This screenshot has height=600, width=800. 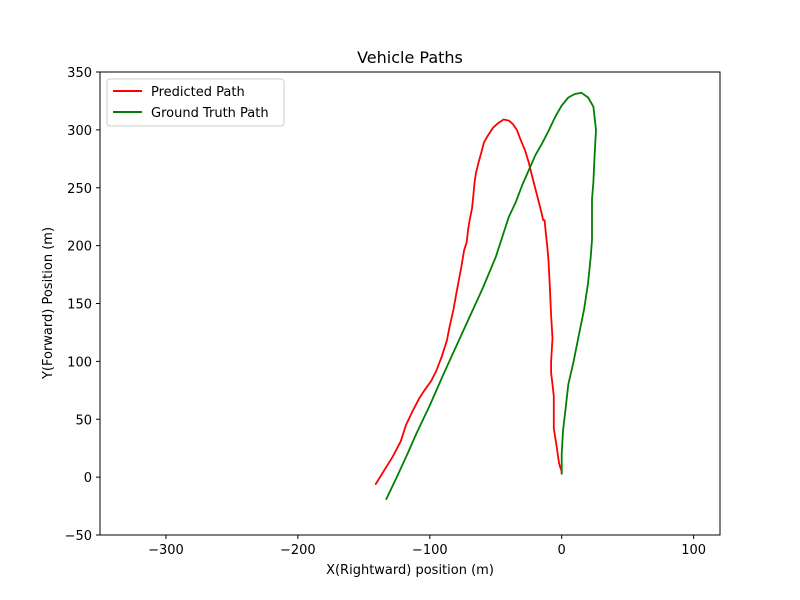 What do you see at coordinates (693, 550) in the screenshot?
I see `x-tick-label: 100` at bounding box center [693, 550].